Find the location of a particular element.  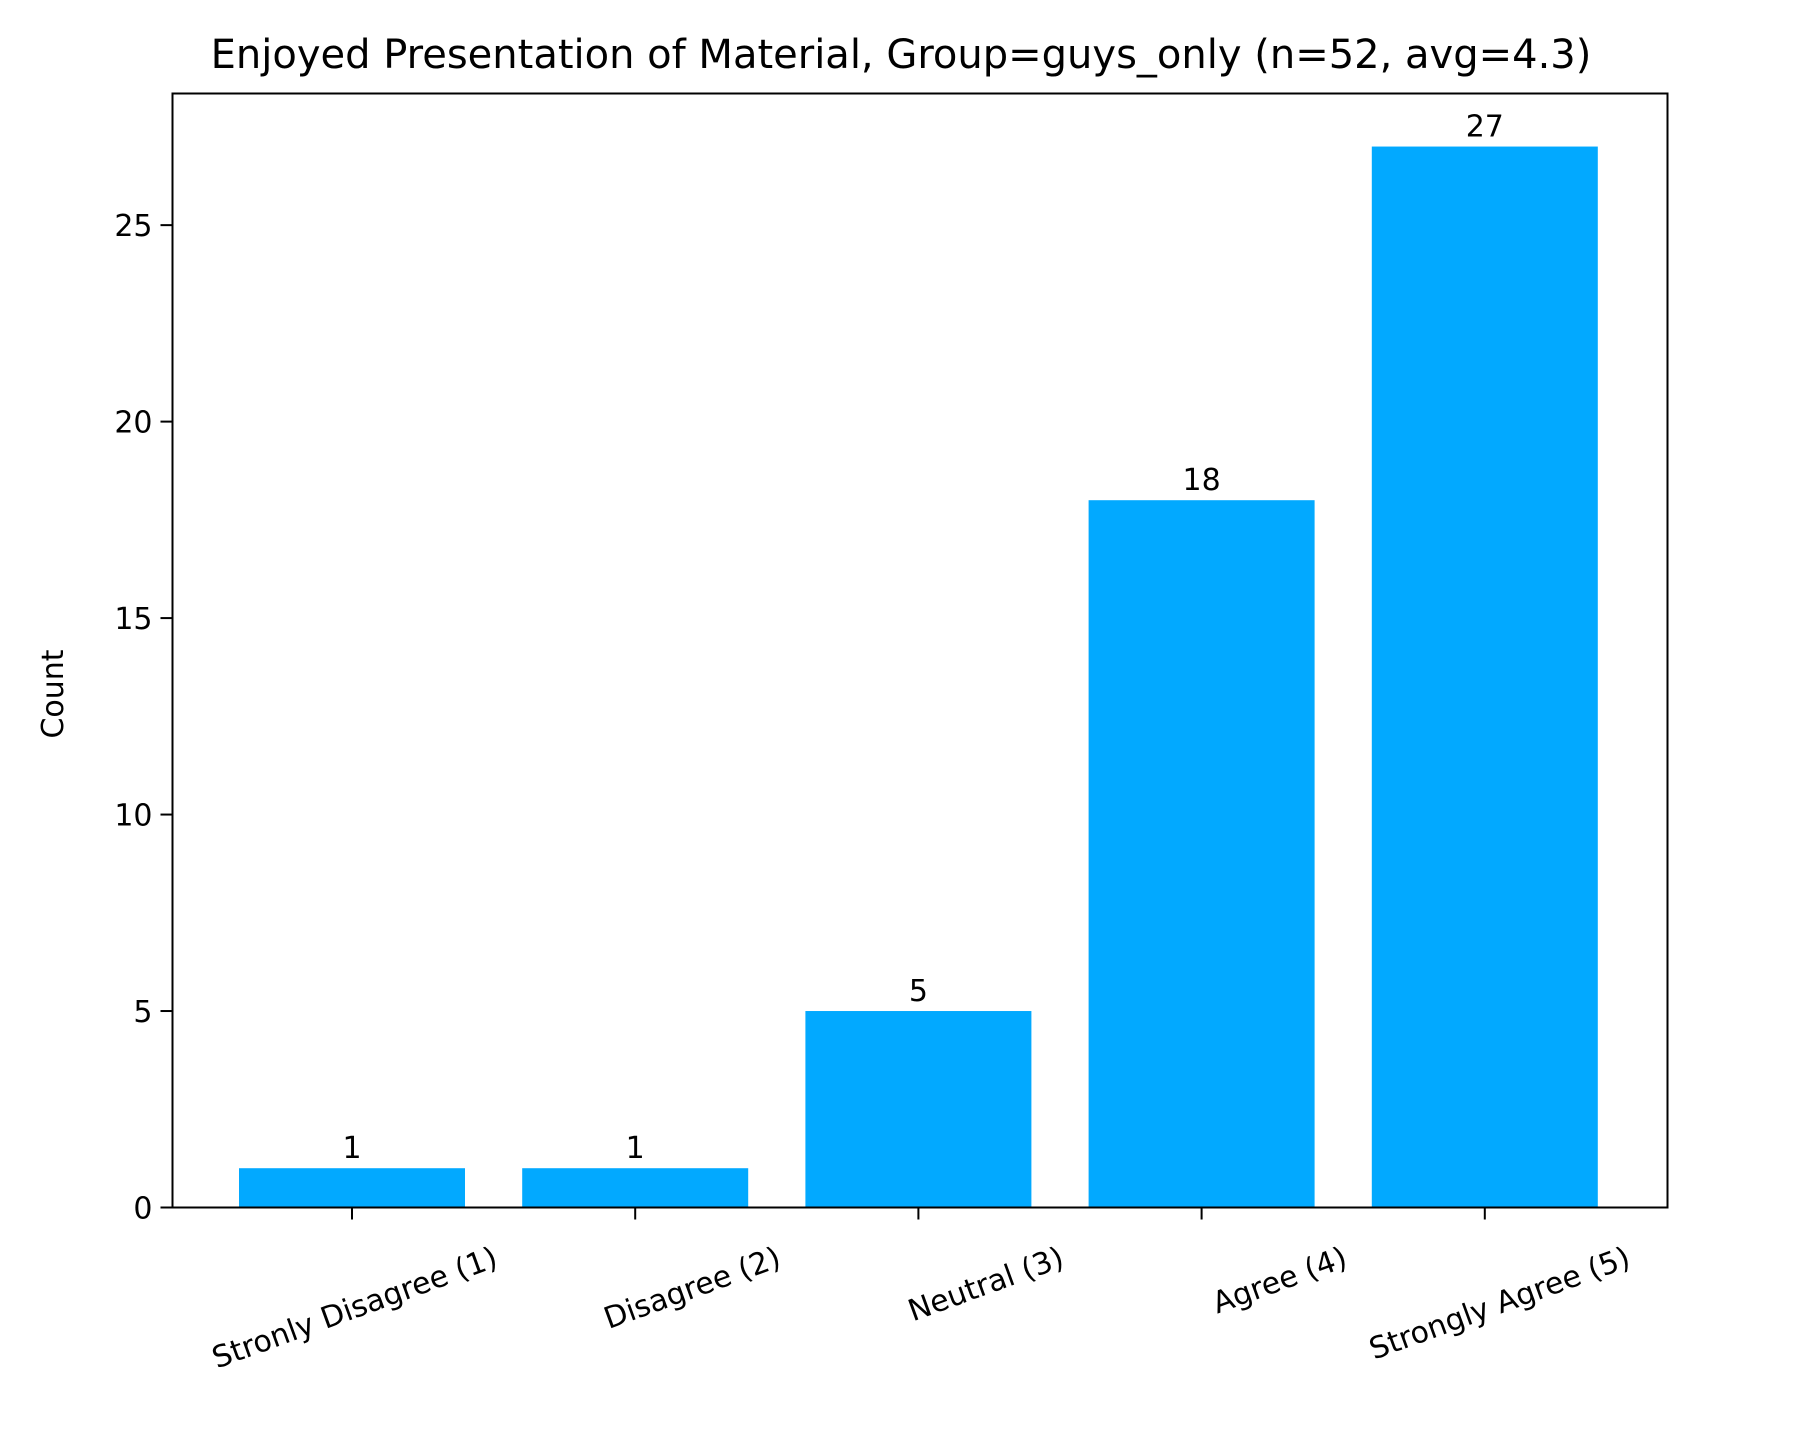

y-tick-label: 5 is located at coordinates (142, 1012).